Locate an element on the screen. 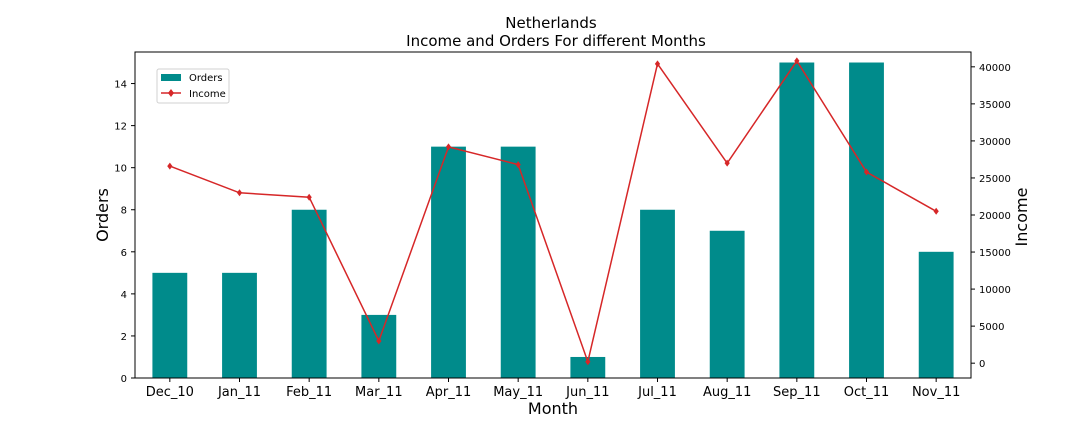 Image resolution: width=1080 pixels, height=432 pixels. y2-tick-label: 35000 is located at coordinates (995, 105).